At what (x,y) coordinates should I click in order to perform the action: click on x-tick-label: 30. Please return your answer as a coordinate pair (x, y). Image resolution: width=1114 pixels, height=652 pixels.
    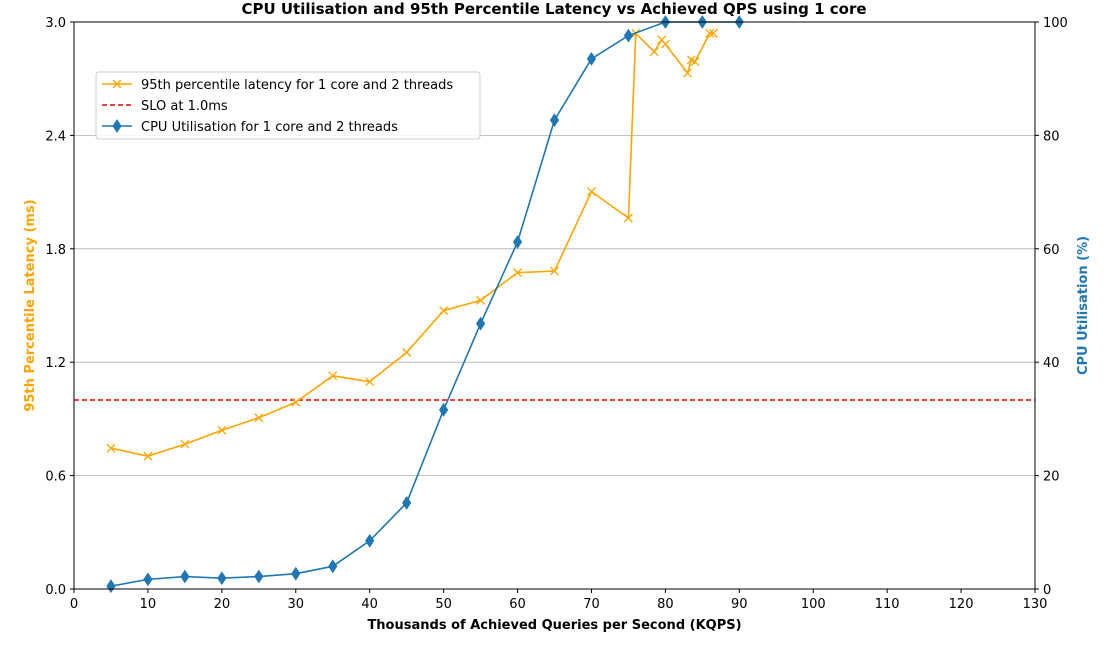
    Looking at the image, I should click on (295, 604).